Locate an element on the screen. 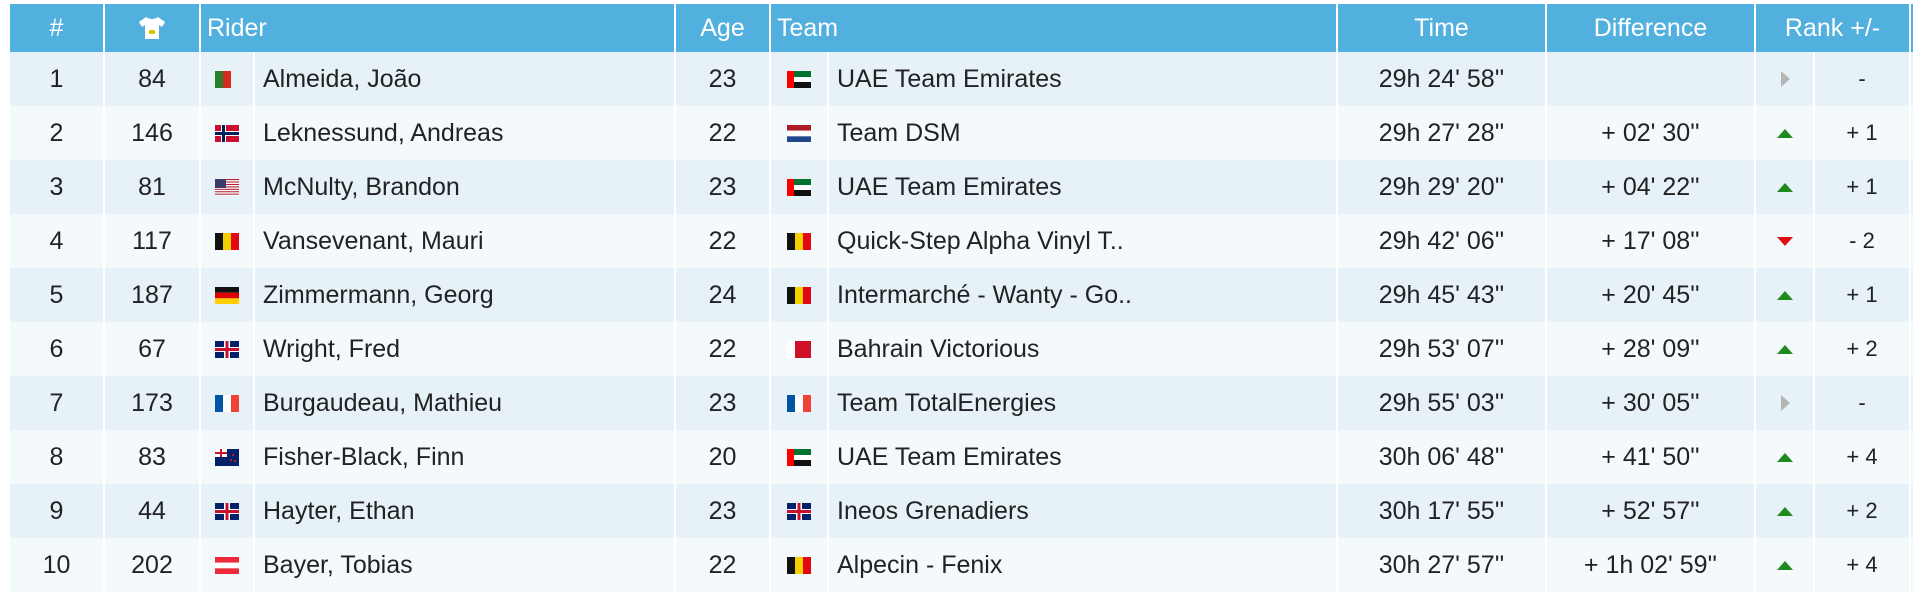 This screenshot has height=594, width=1922. rider-name: Leknessund, Andreas is located at coordinates (465, 133).